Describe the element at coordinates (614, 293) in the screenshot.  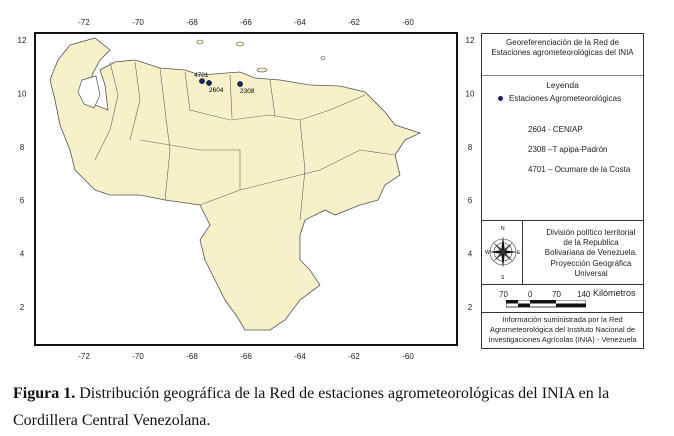
I see `scale-unit: Kilómetros` at that location.